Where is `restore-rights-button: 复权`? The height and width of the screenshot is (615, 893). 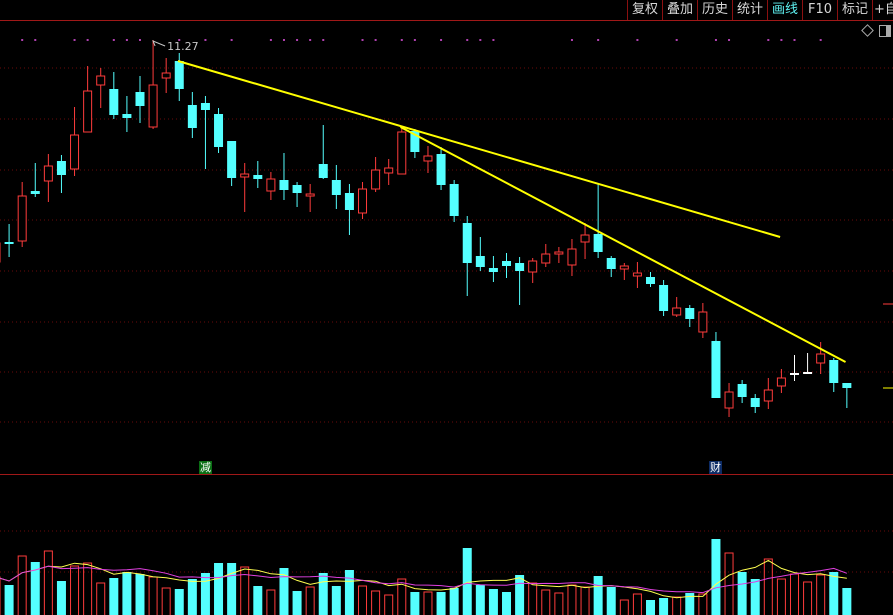 restore-rights-button: 复权 is located at coordinates (644, 10).